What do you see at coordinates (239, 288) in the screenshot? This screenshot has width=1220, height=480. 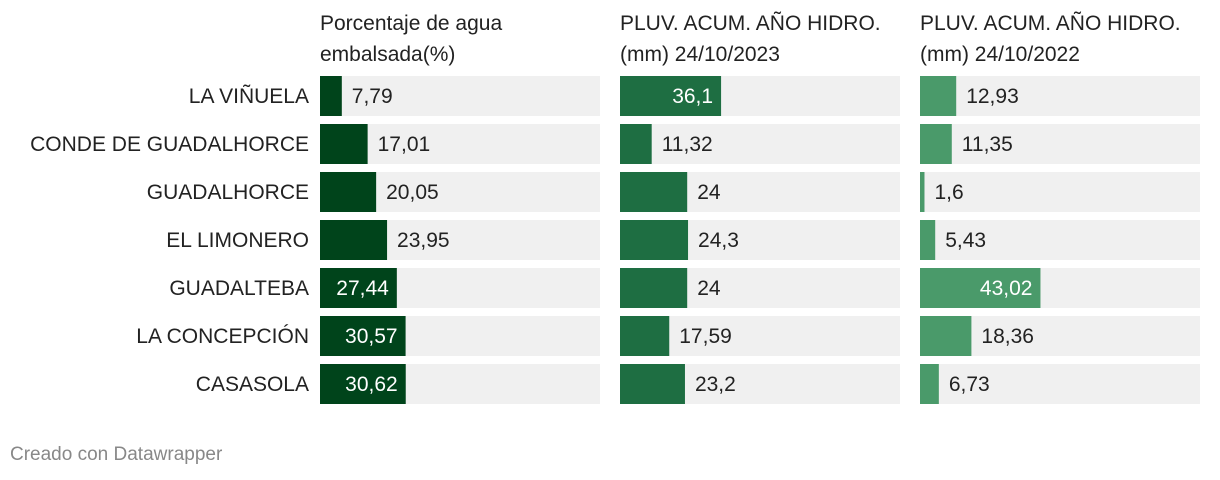 I see `row-label-guadalteba: GUADALTEBA` at bounding box center [239, 288].